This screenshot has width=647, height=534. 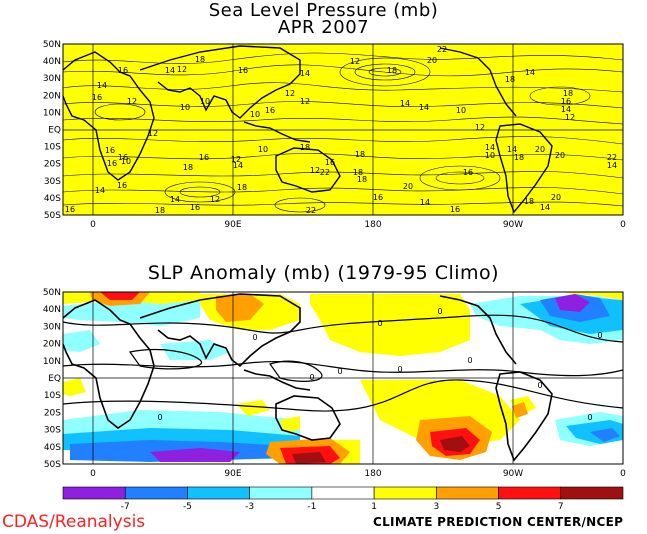 I want to click on anomaly-map-lon-labels: 0 90E 180 90W 0, so click(x=358, y=474).